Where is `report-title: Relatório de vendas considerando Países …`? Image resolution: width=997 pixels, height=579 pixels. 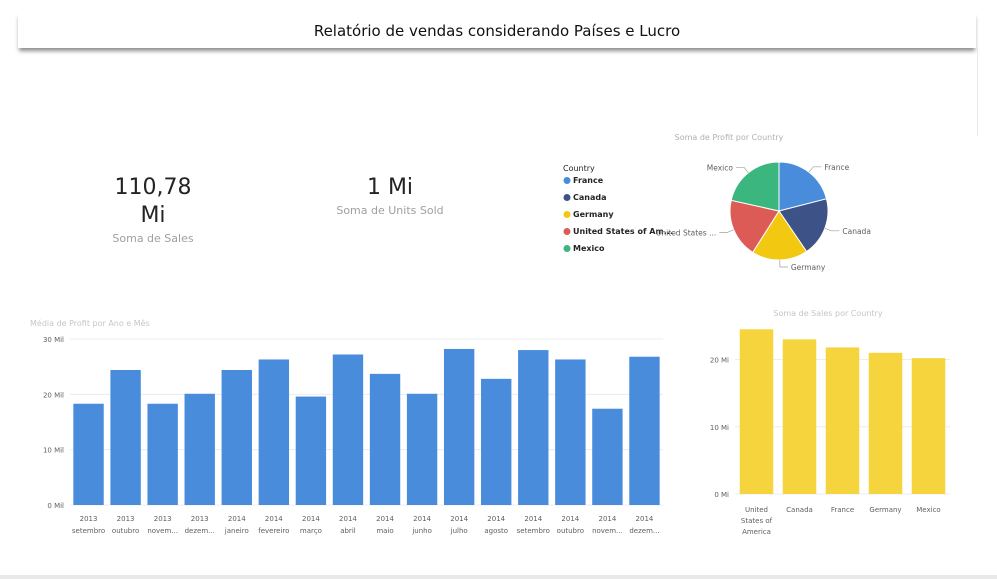 report-title: Relatório de vendas considerando Países … is located at coordinates (497, 31).